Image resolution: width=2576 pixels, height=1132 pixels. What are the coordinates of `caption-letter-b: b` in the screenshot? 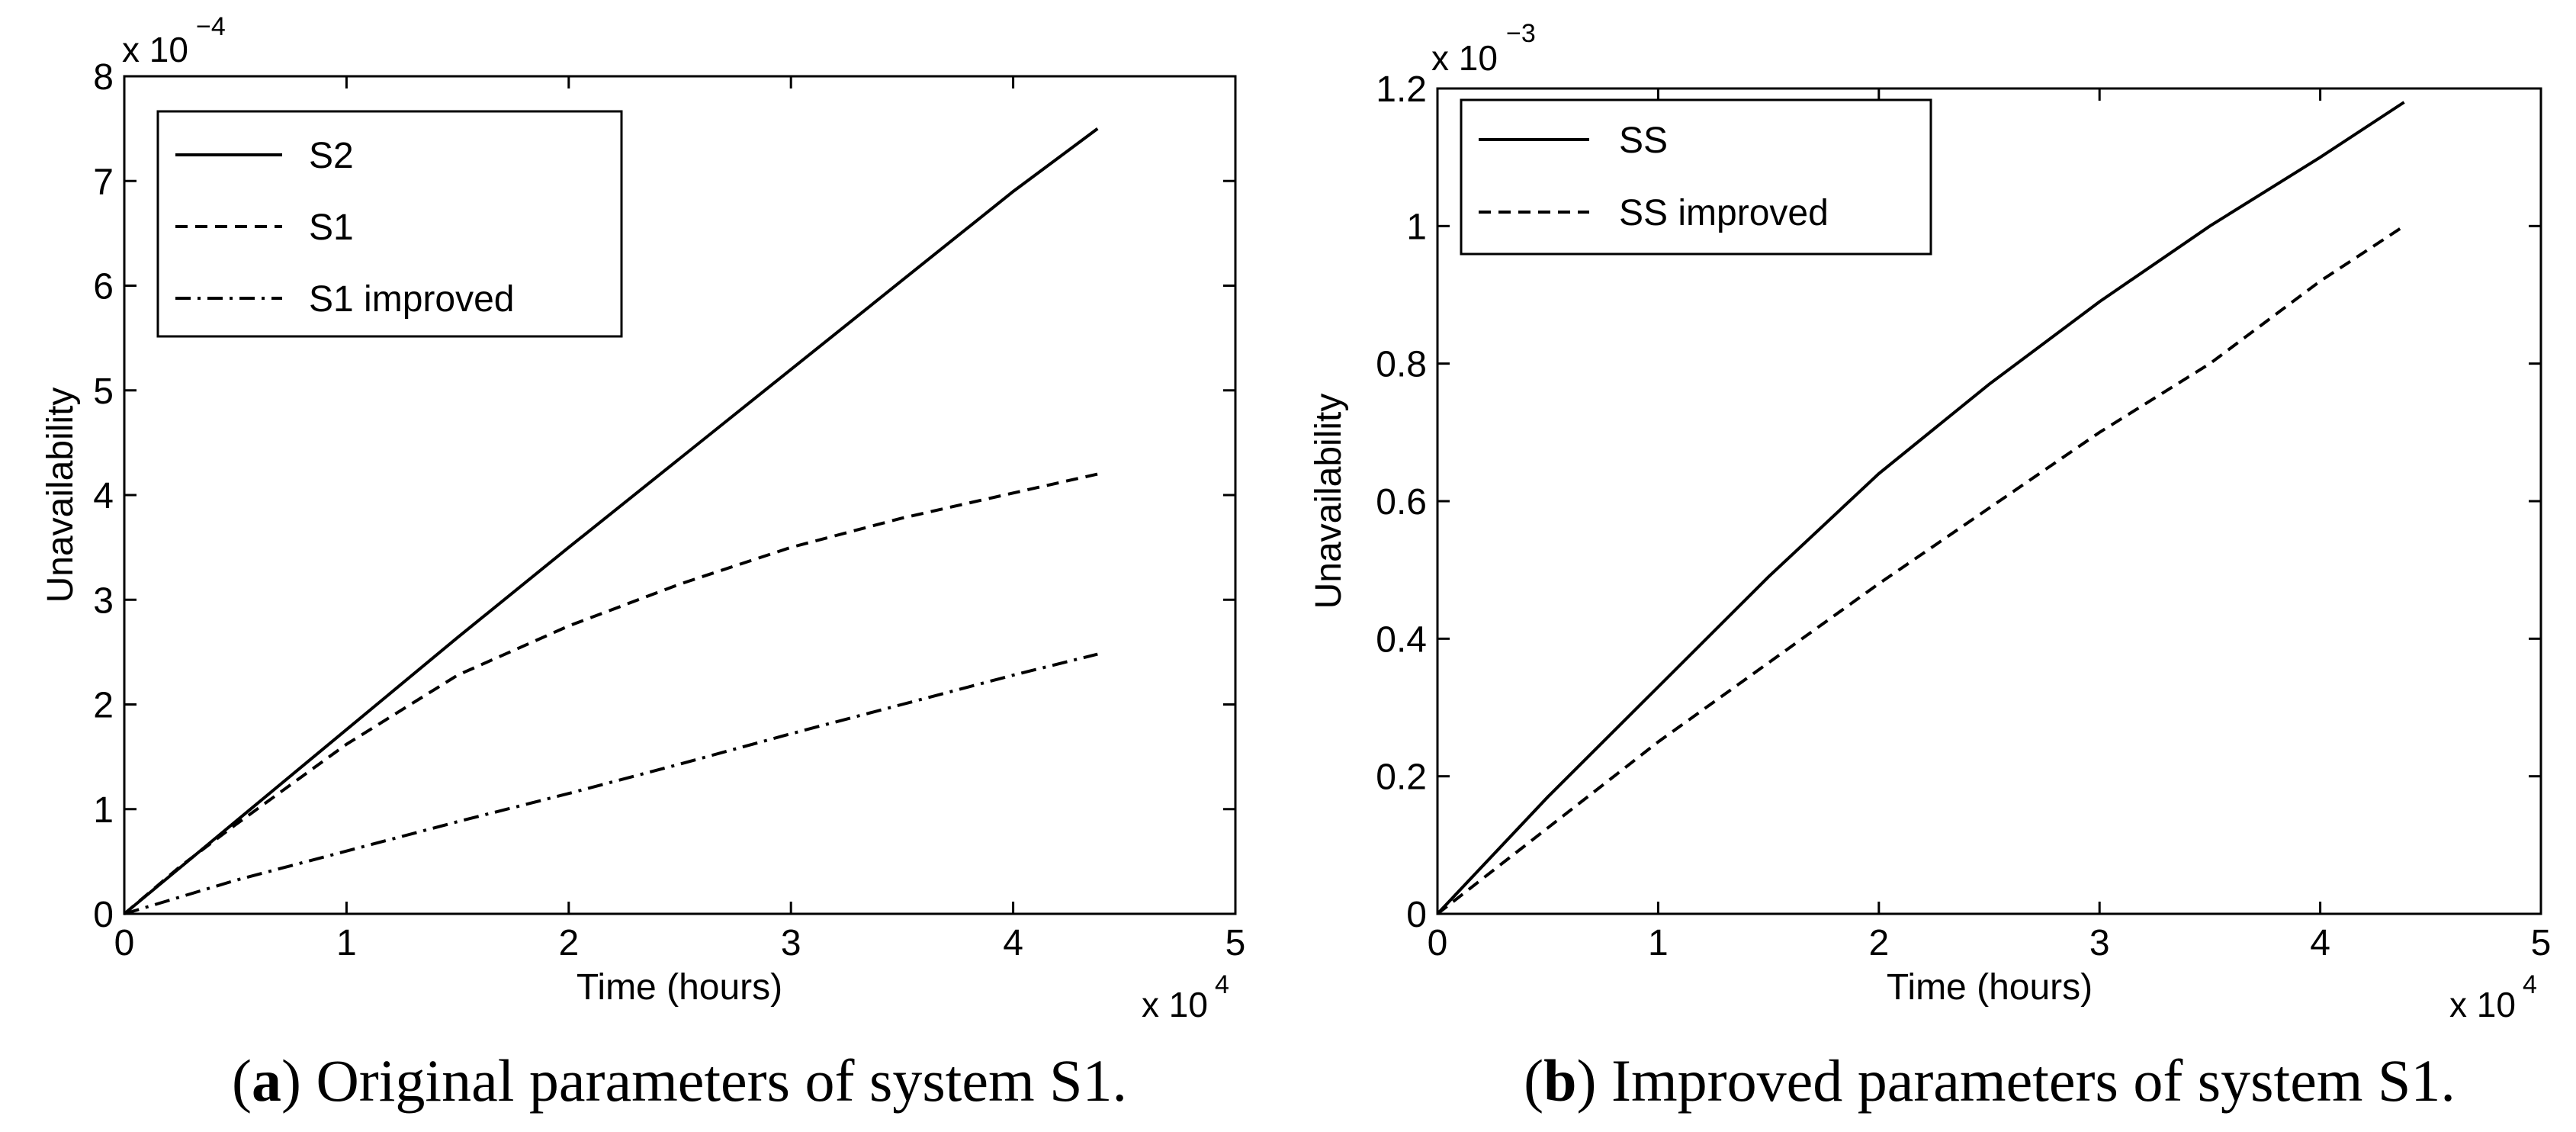 It's located at (1559, 1080).